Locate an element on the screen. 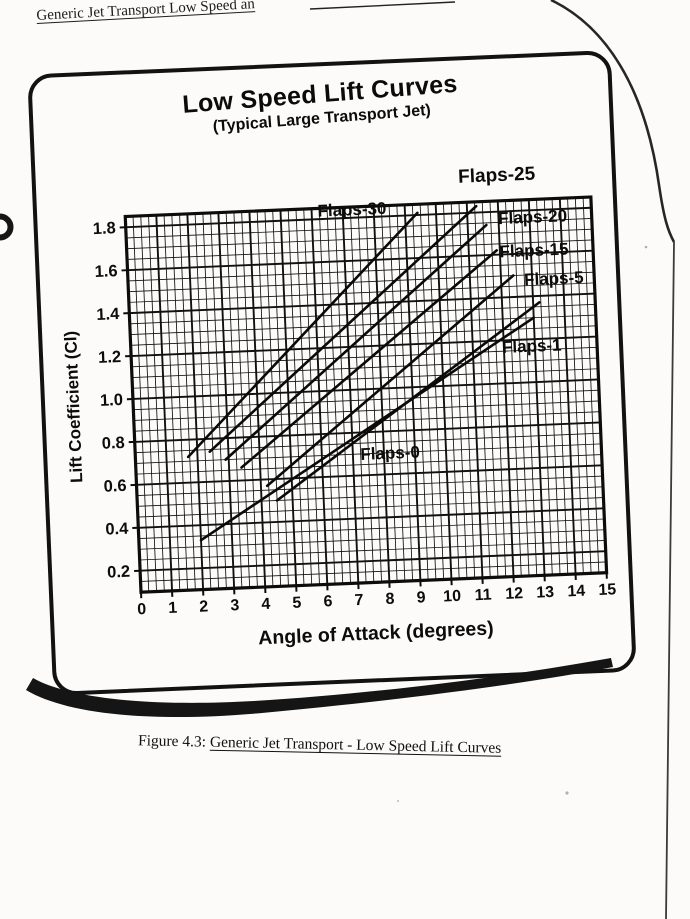 The height and width of the screenshot is (919, 690). y-tick-label: 0.8 is located at coordinates (113, 443).